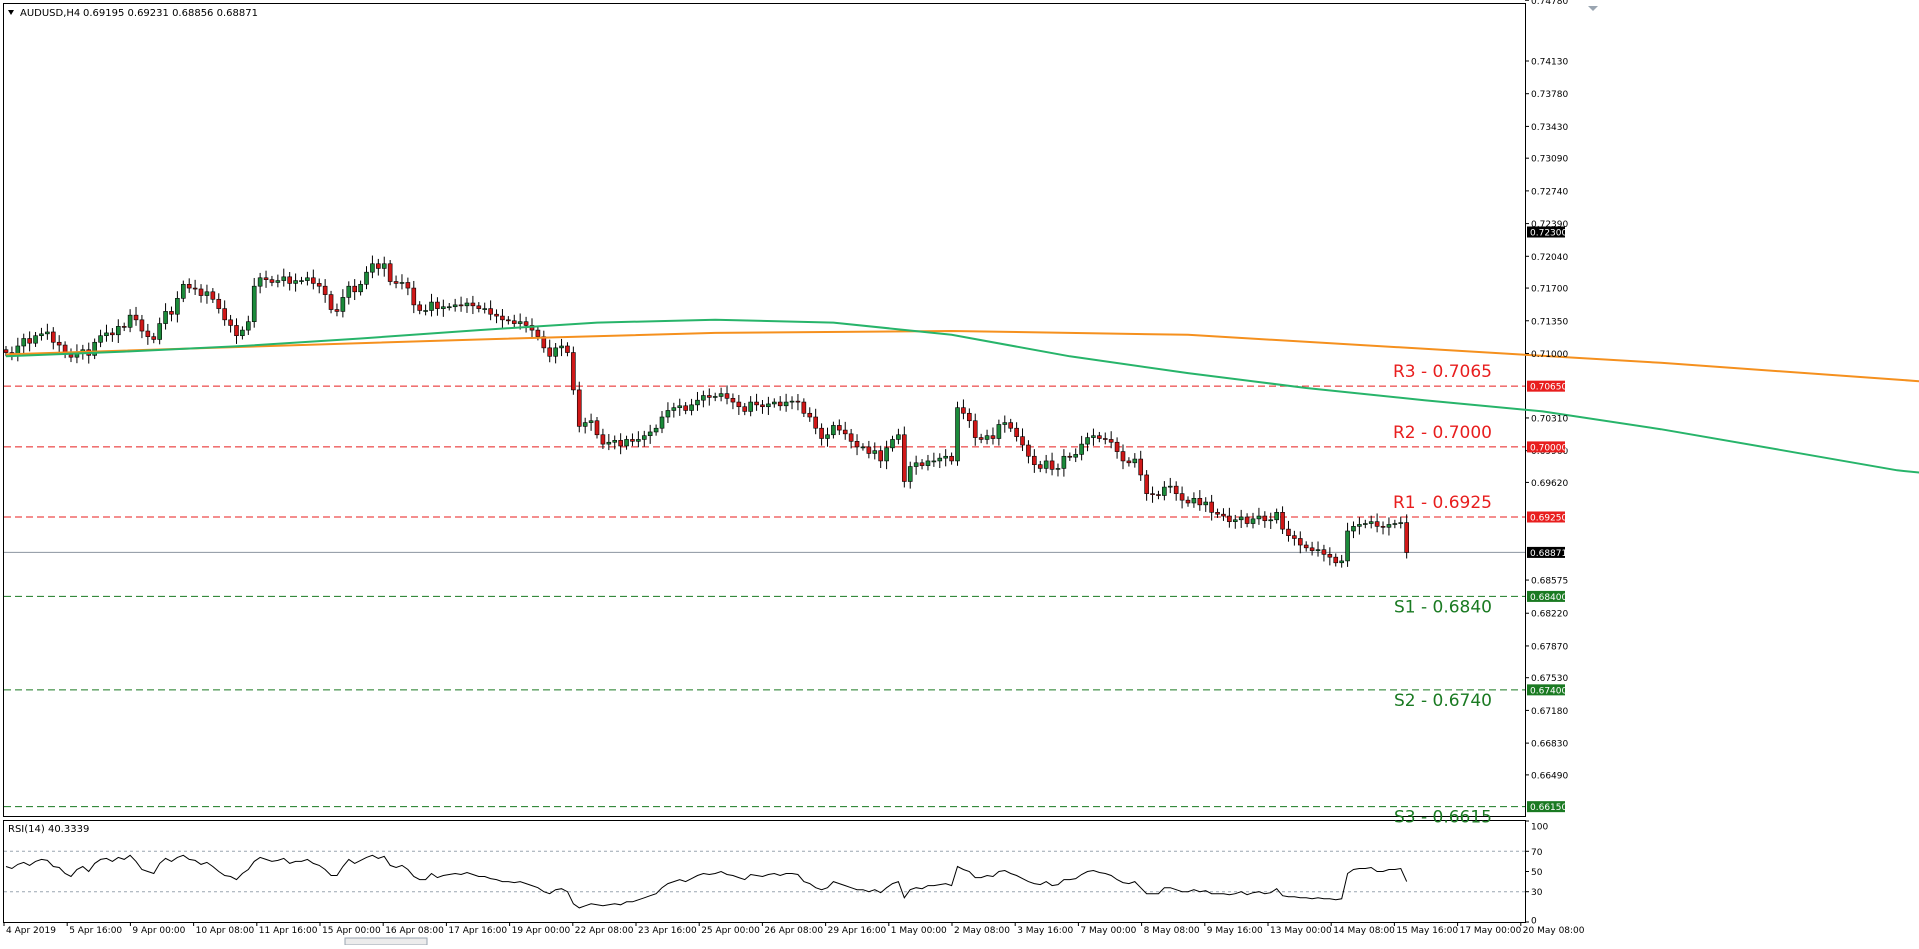 The image size is (1919, 949). Describe the element at coordinates (1301, 931) in the screenshot. I see `time-tick-label: 13 May 00:00` at that location.